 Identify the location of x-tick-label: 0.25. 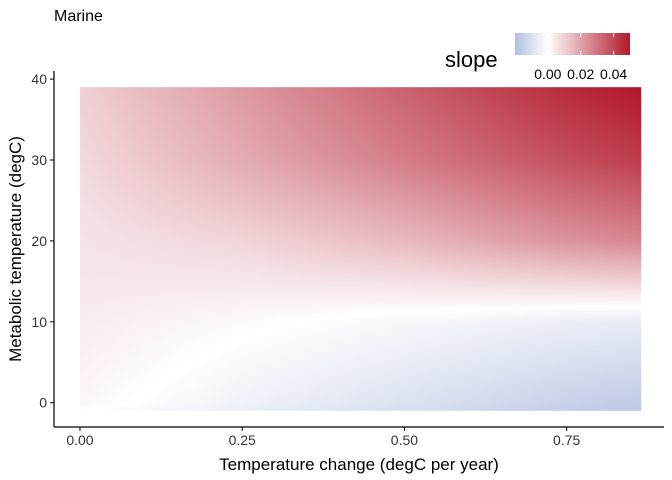
(242, 440).